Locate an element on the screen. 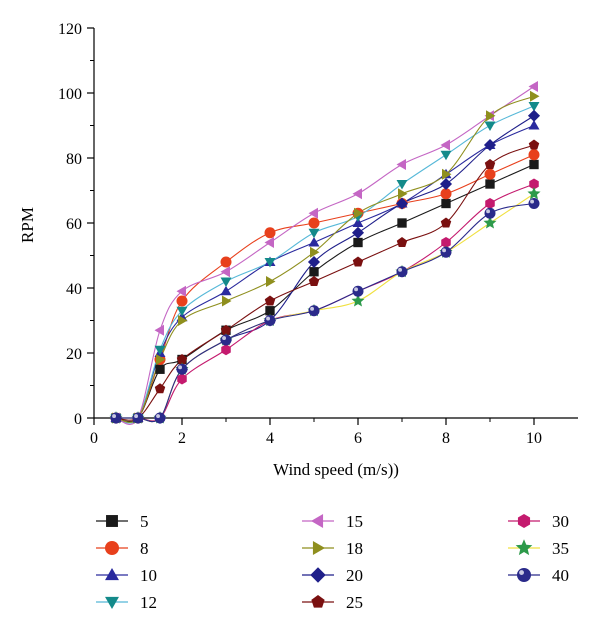  legend-item-25: 25 is located at coordinates (332, 602).